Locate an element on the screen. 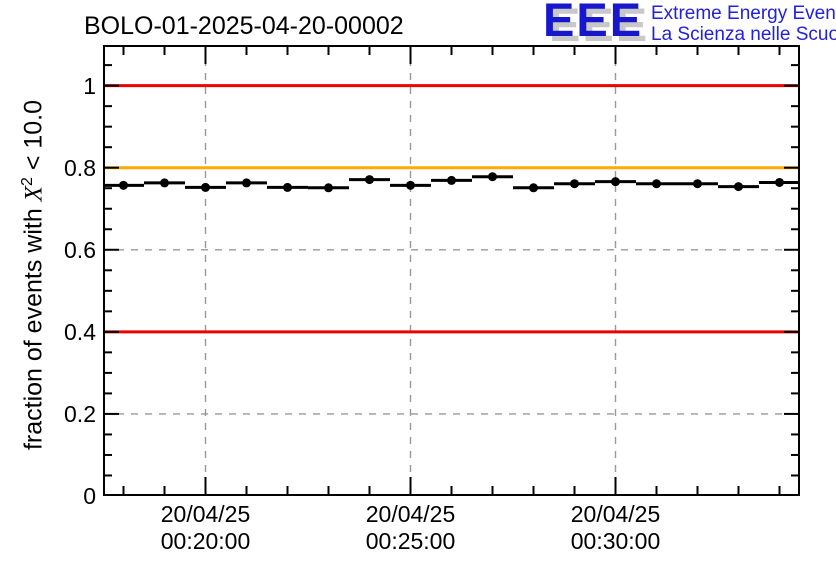 This screenshot has height=572, width=836. chi-symbol: X is located at coordinates (34, 194).